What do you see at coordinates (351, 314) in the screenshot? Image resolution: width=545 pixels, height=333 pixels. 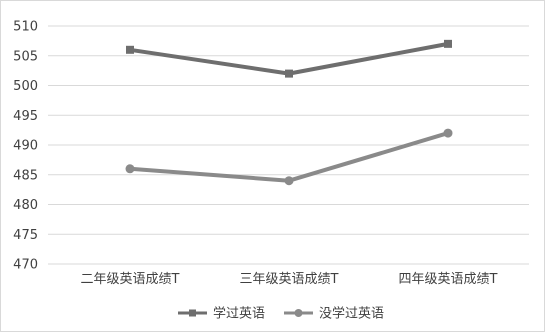 I see `legend-label: 没学过英语` at bounding box center [351, 314].